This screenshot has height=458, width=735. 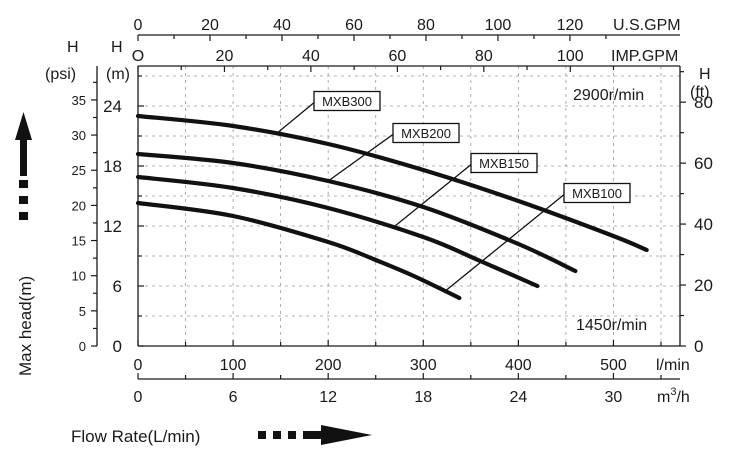 What do you see at coordinates (361, 157) in the screenshot?
I see `leader-line-mxb200` at bounding box center [361, 157].